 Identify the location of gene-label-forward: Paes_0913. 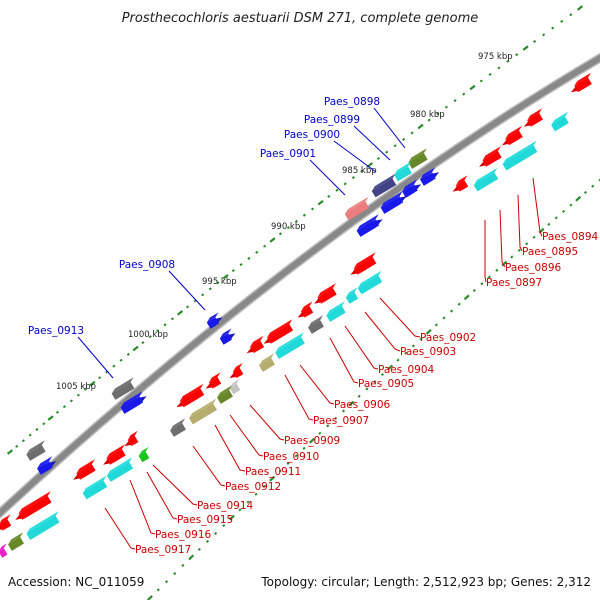
(56, 331).